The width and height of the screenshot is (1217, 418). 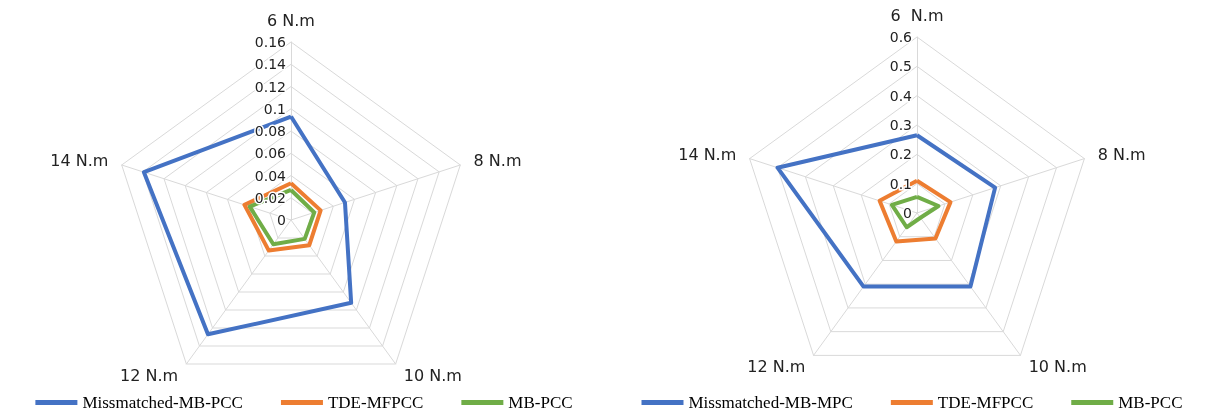 What do you see at coordinates (270, 64) in the screenshot?
I see `y-tick-label: 0.14` at bounding box center [270, 64].